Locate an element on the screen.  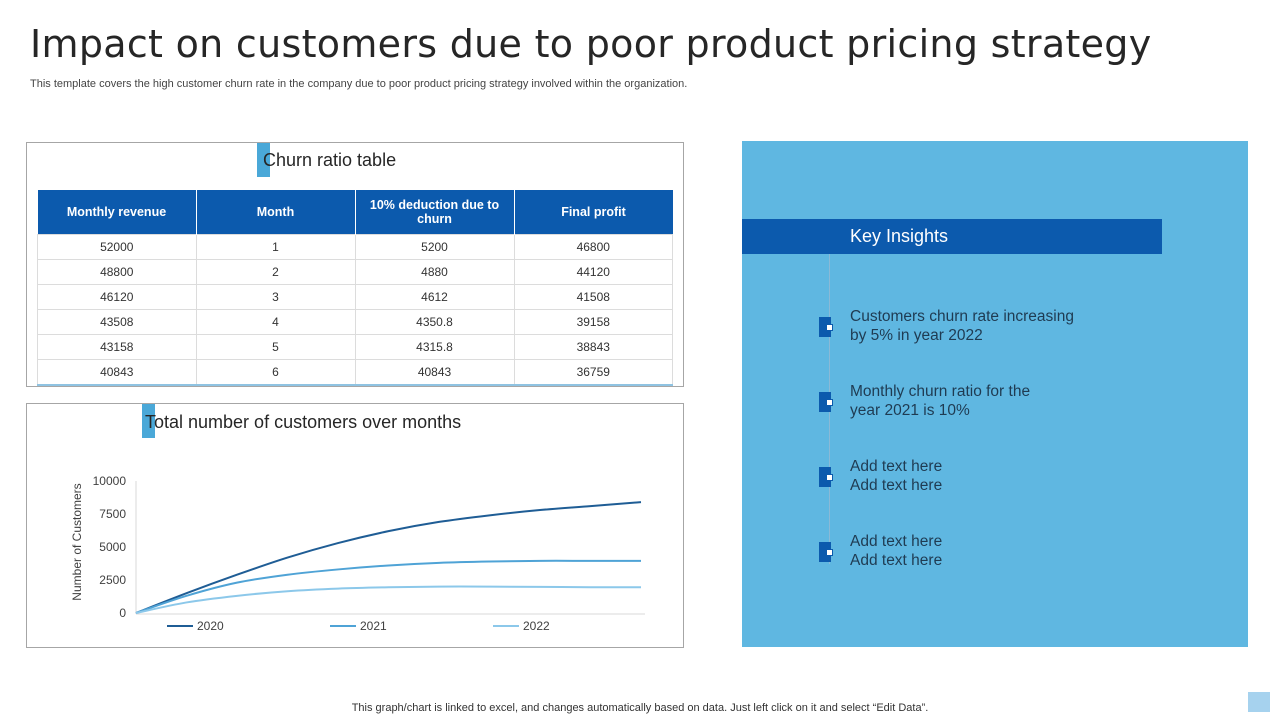
table-cell: 39158 is located at coordinates (593, 322).